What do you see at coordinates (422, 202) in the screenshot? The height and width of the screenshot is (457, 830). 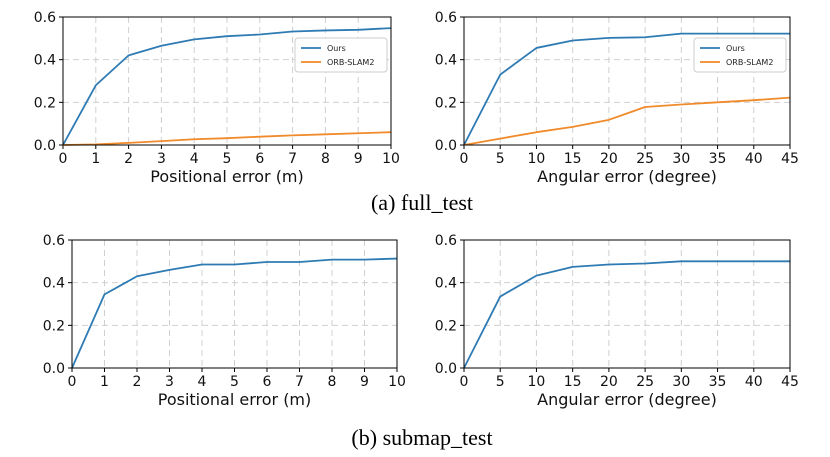 I see `caption-full-test: (a) full_test` at bounding box center [422, 202].